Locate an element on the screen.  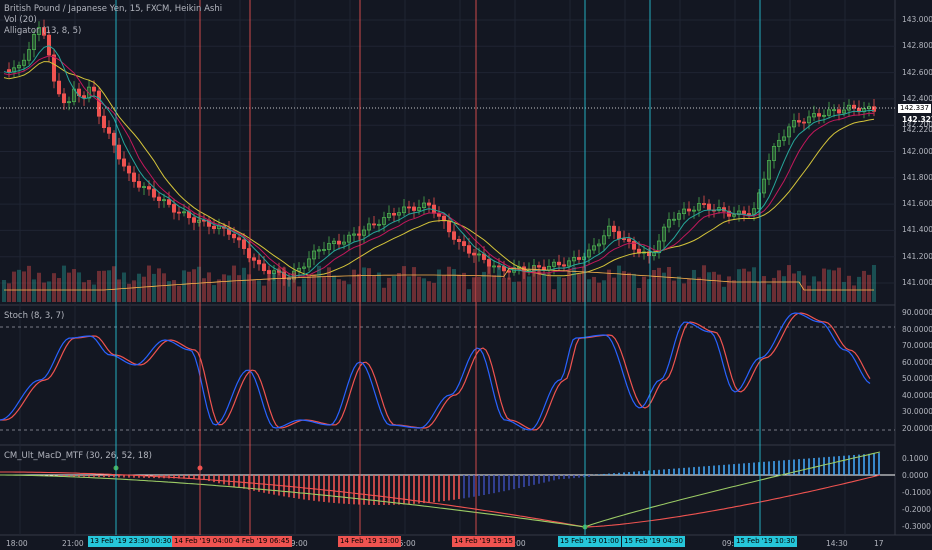
price-axis-label: 142.800 is located at coordinates (917, 46).